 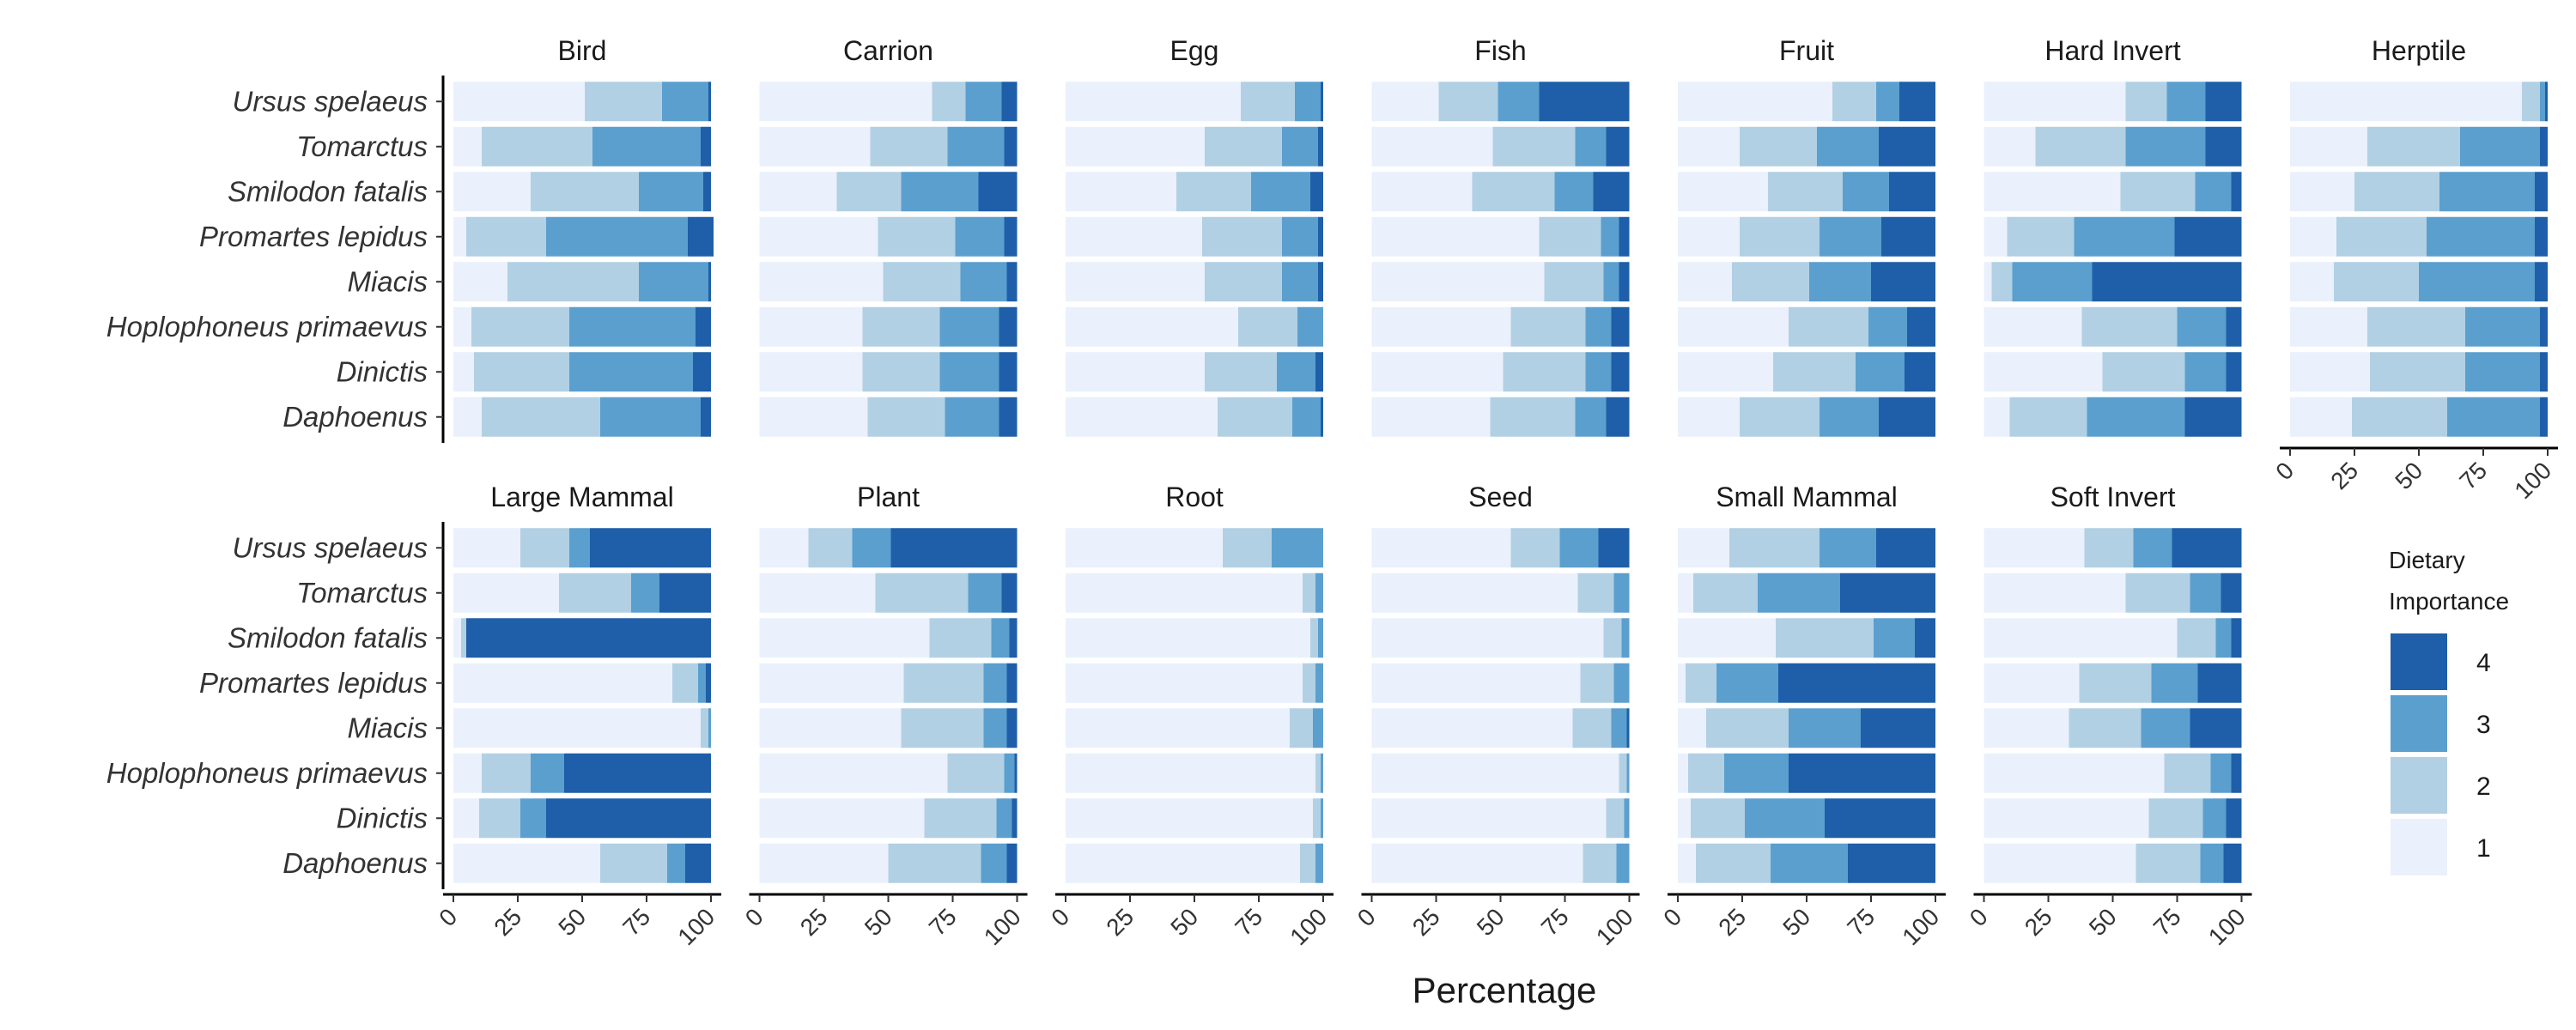 What do you see at coordinates (313, 683) in the screenshot?
I see `row-label-promartes-lepidus: Promartes lepidus` at bounding box center [313, 683].